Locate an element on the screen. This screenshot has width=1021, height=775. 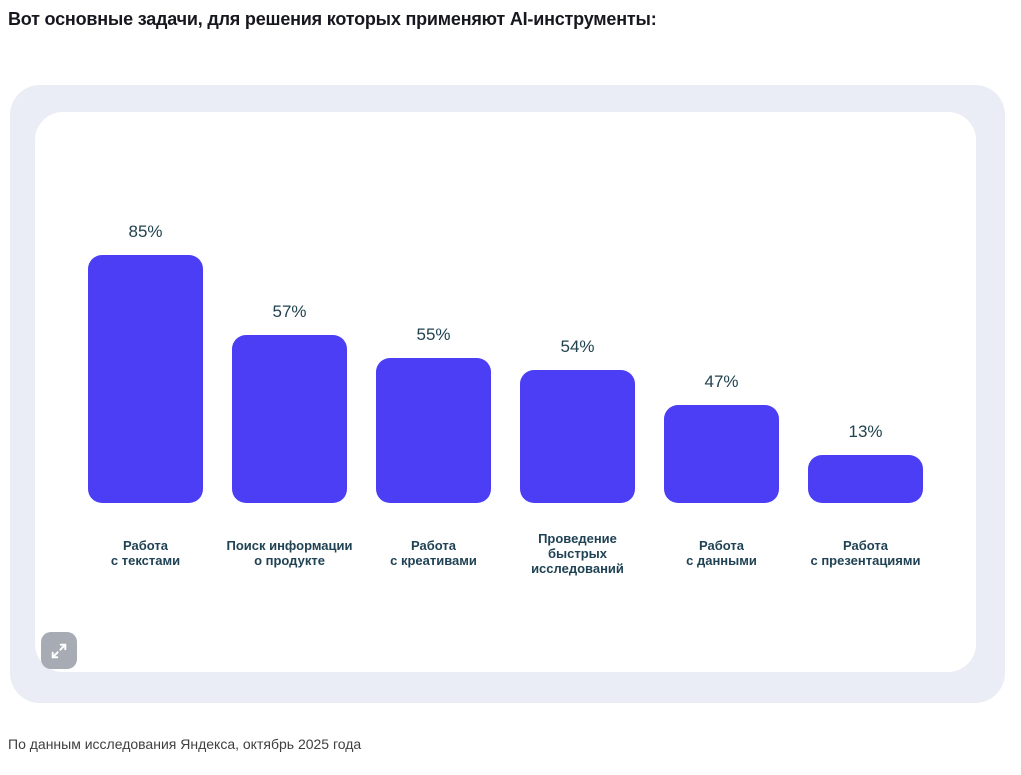
bar-value-label: 55% is located at coordinates (433, 334).